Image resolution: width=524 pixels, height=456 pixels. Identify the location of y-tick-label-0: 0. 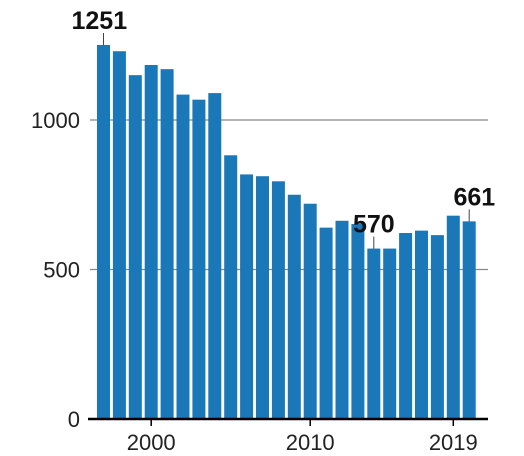
(74, 419).